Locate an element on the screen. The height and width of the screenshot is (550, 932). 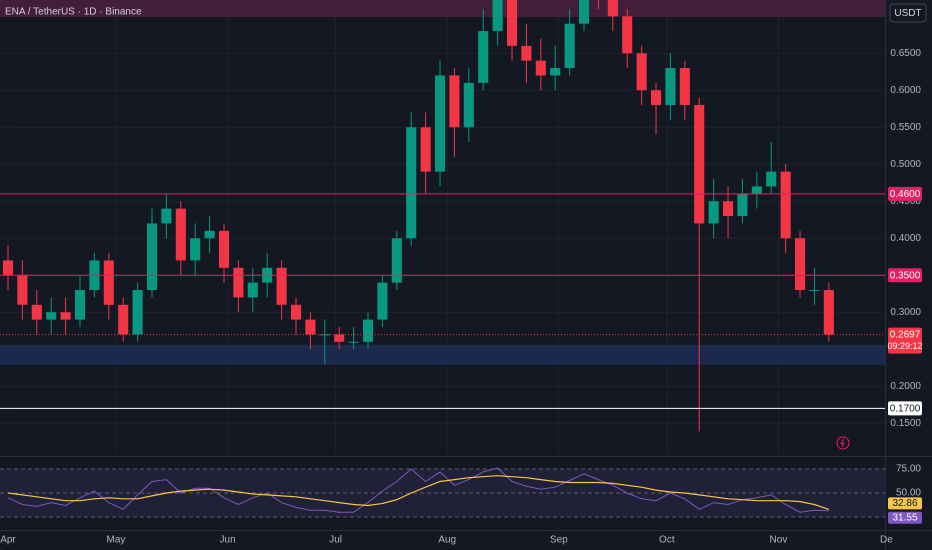
rsi-line is located at coordinates (418, 490).